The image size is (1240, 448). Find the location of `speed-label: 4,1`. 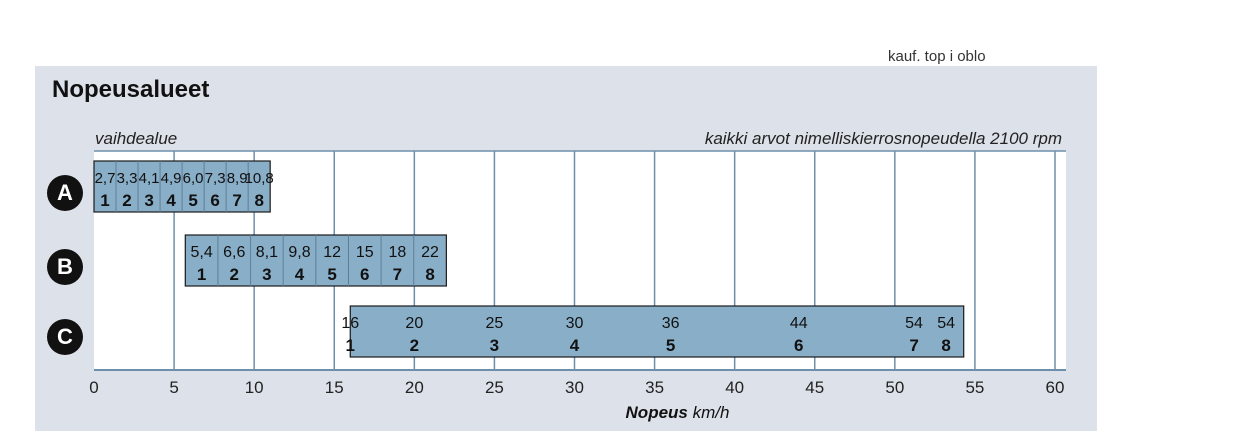

speed-label: 4,1 is located at coordinates (149, 178).